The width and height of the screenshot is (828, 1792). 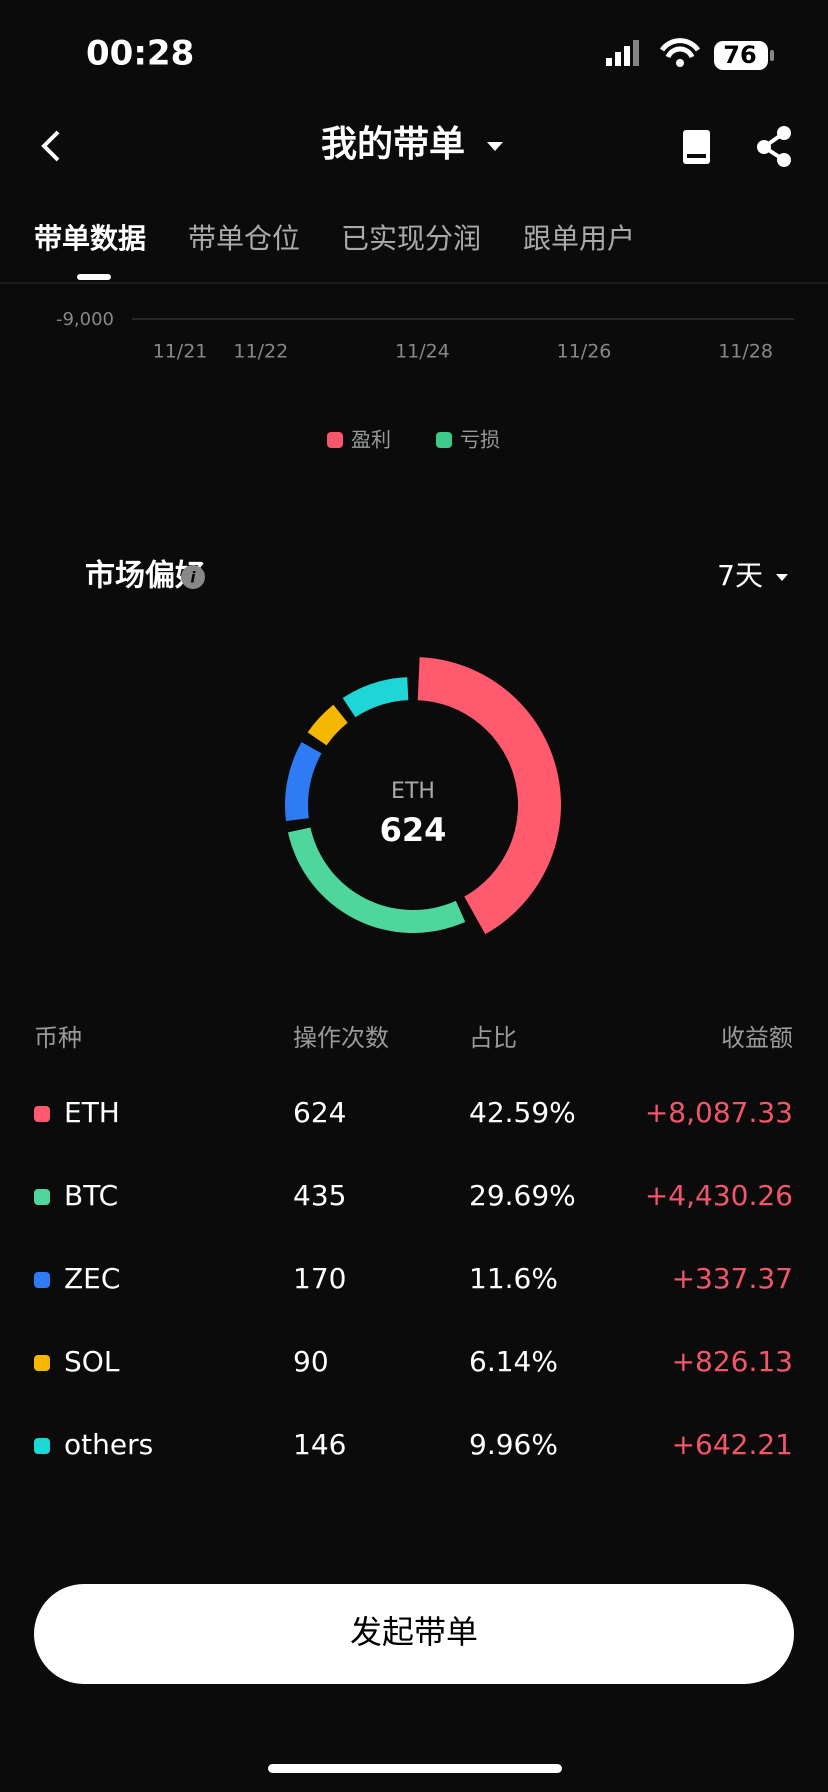 I want to click on coin-name: SOL, so click(x=92, y=1361).